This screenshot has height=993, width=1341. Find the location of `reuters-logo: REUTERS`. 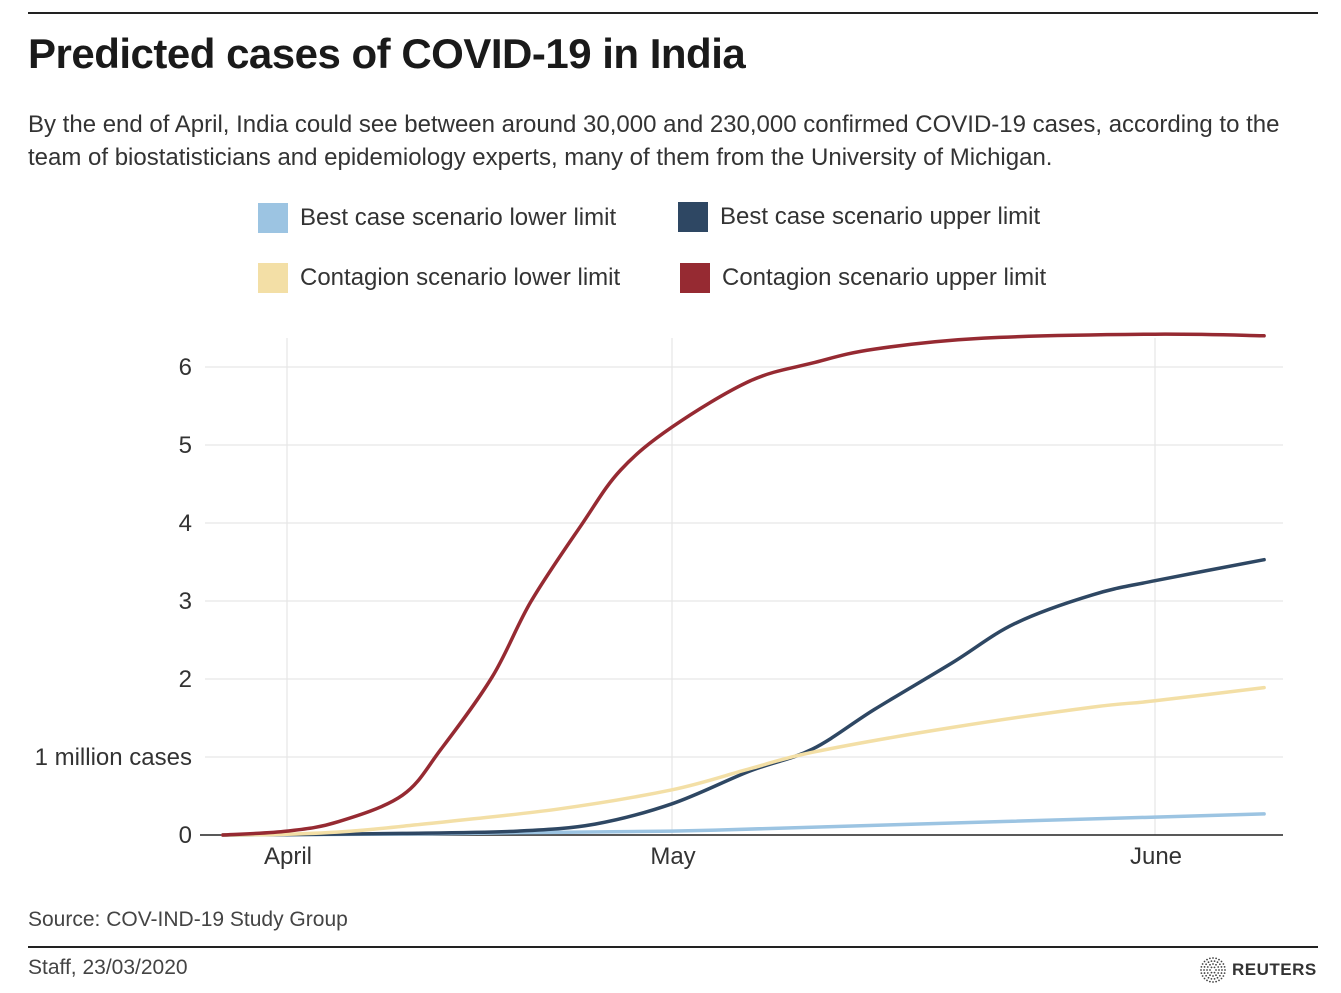

reuters-logo: REUTERS is located at coordinates (1258, 970).